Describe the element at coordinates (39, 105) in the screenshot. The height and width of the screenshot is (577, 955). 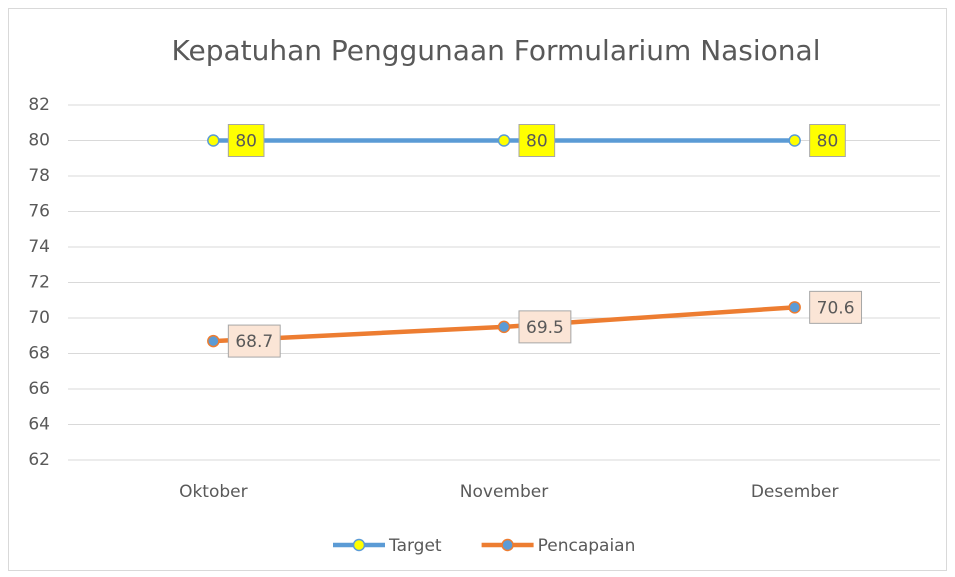
I see `y-tick-label: 82` at that location.